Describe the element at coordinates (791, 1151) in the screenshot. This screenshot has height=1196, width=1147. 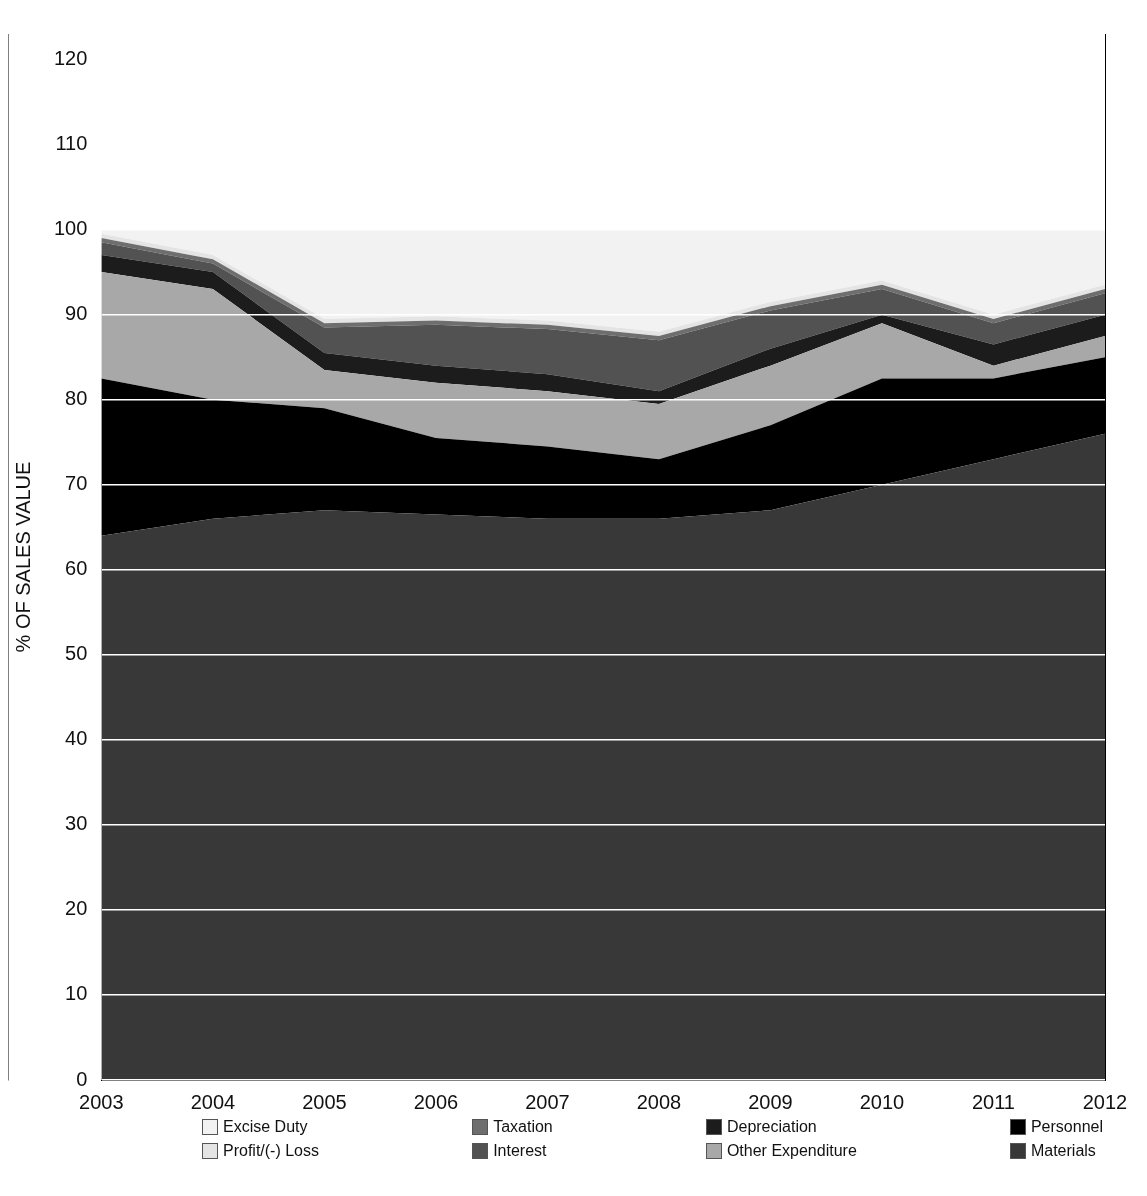
I see `legend-label: Other Expenditure` at that location.